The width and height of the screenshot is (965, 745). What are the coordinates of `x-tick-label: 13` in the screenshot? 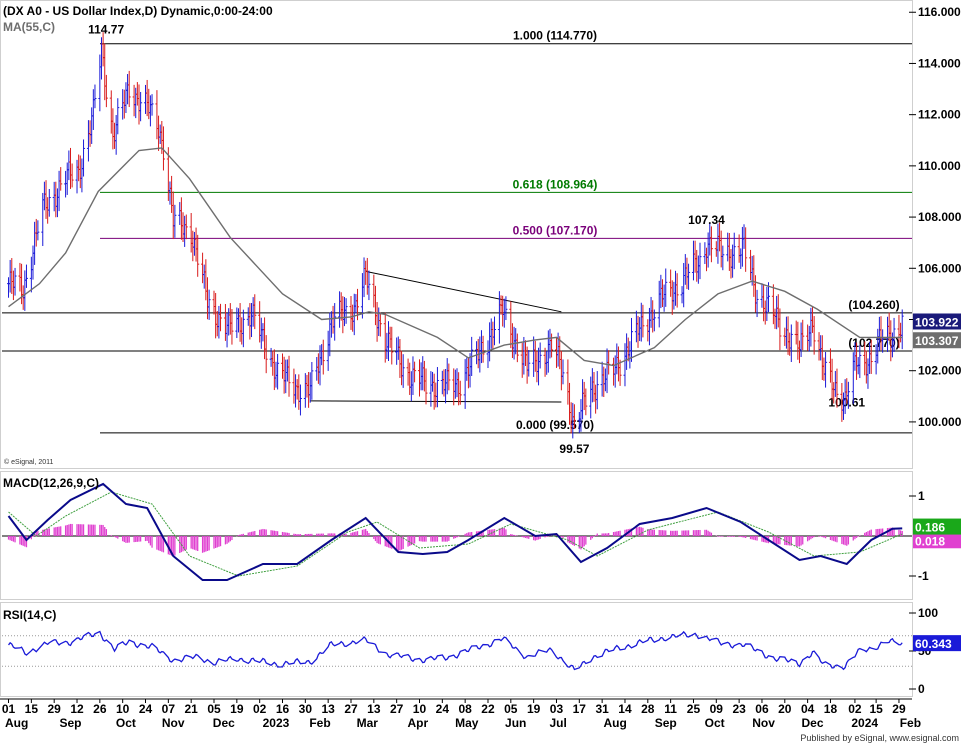 It's located at (374, 709).